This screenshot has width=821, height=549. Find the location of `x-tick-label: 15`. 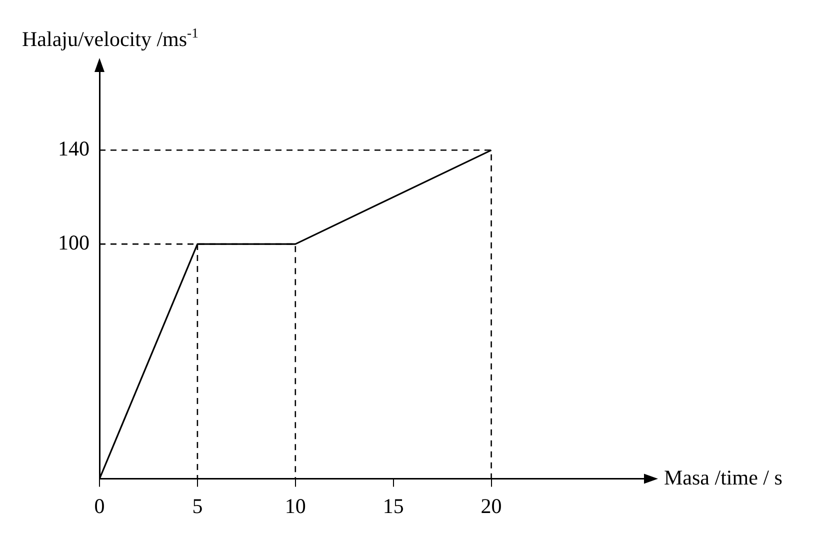

x-tick-label: 15 is located at coordinates (393, 506).